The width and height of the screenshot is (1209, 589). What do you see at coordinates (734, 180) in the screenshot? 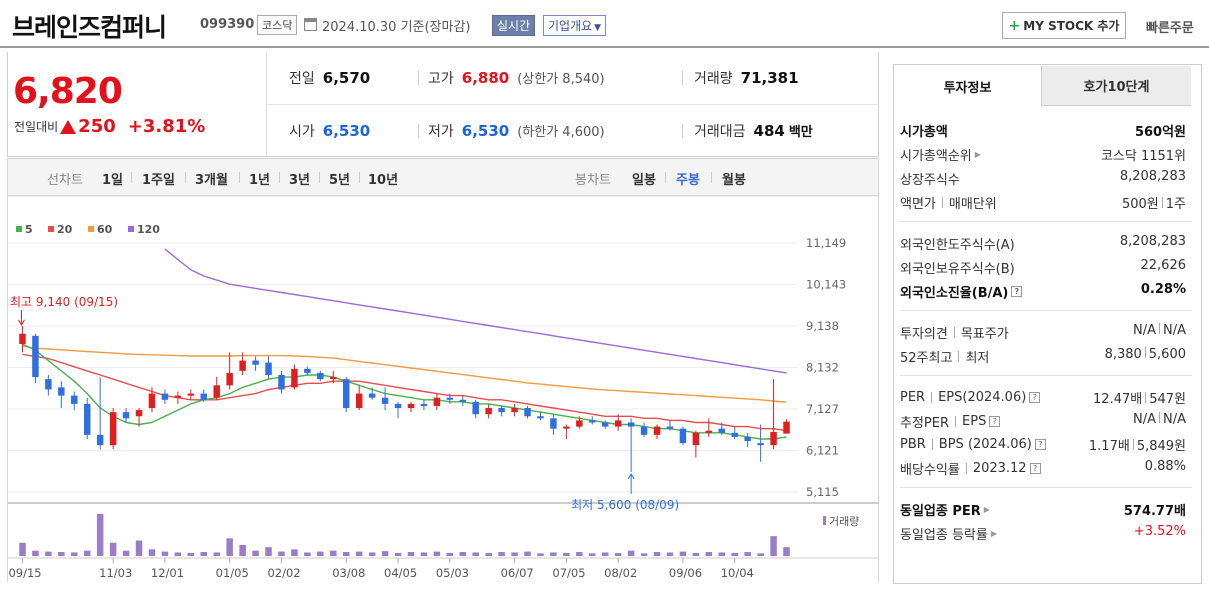
I see `candle-monthly: 월봉` at bounding box center [734, 180].